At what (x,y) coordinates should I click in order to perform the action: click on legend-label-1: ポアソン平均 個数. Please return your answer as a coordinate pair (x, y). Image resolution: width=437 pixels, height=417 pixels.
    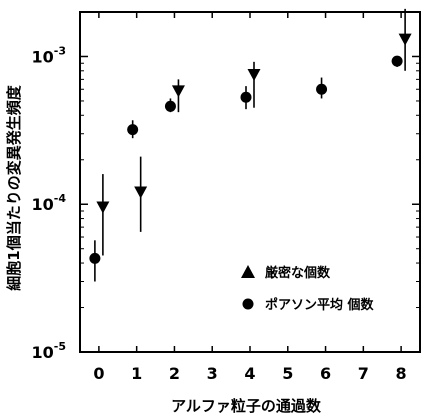
    Looking at the image, I should click on (320, 305).